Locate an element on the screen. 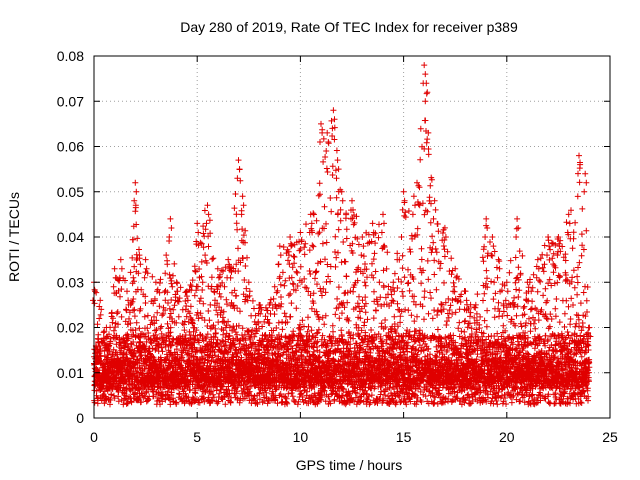 The height and width of the screenshot is (480, 640). x-axis-label: GPS time / hours is located at coordinates (349, 465).